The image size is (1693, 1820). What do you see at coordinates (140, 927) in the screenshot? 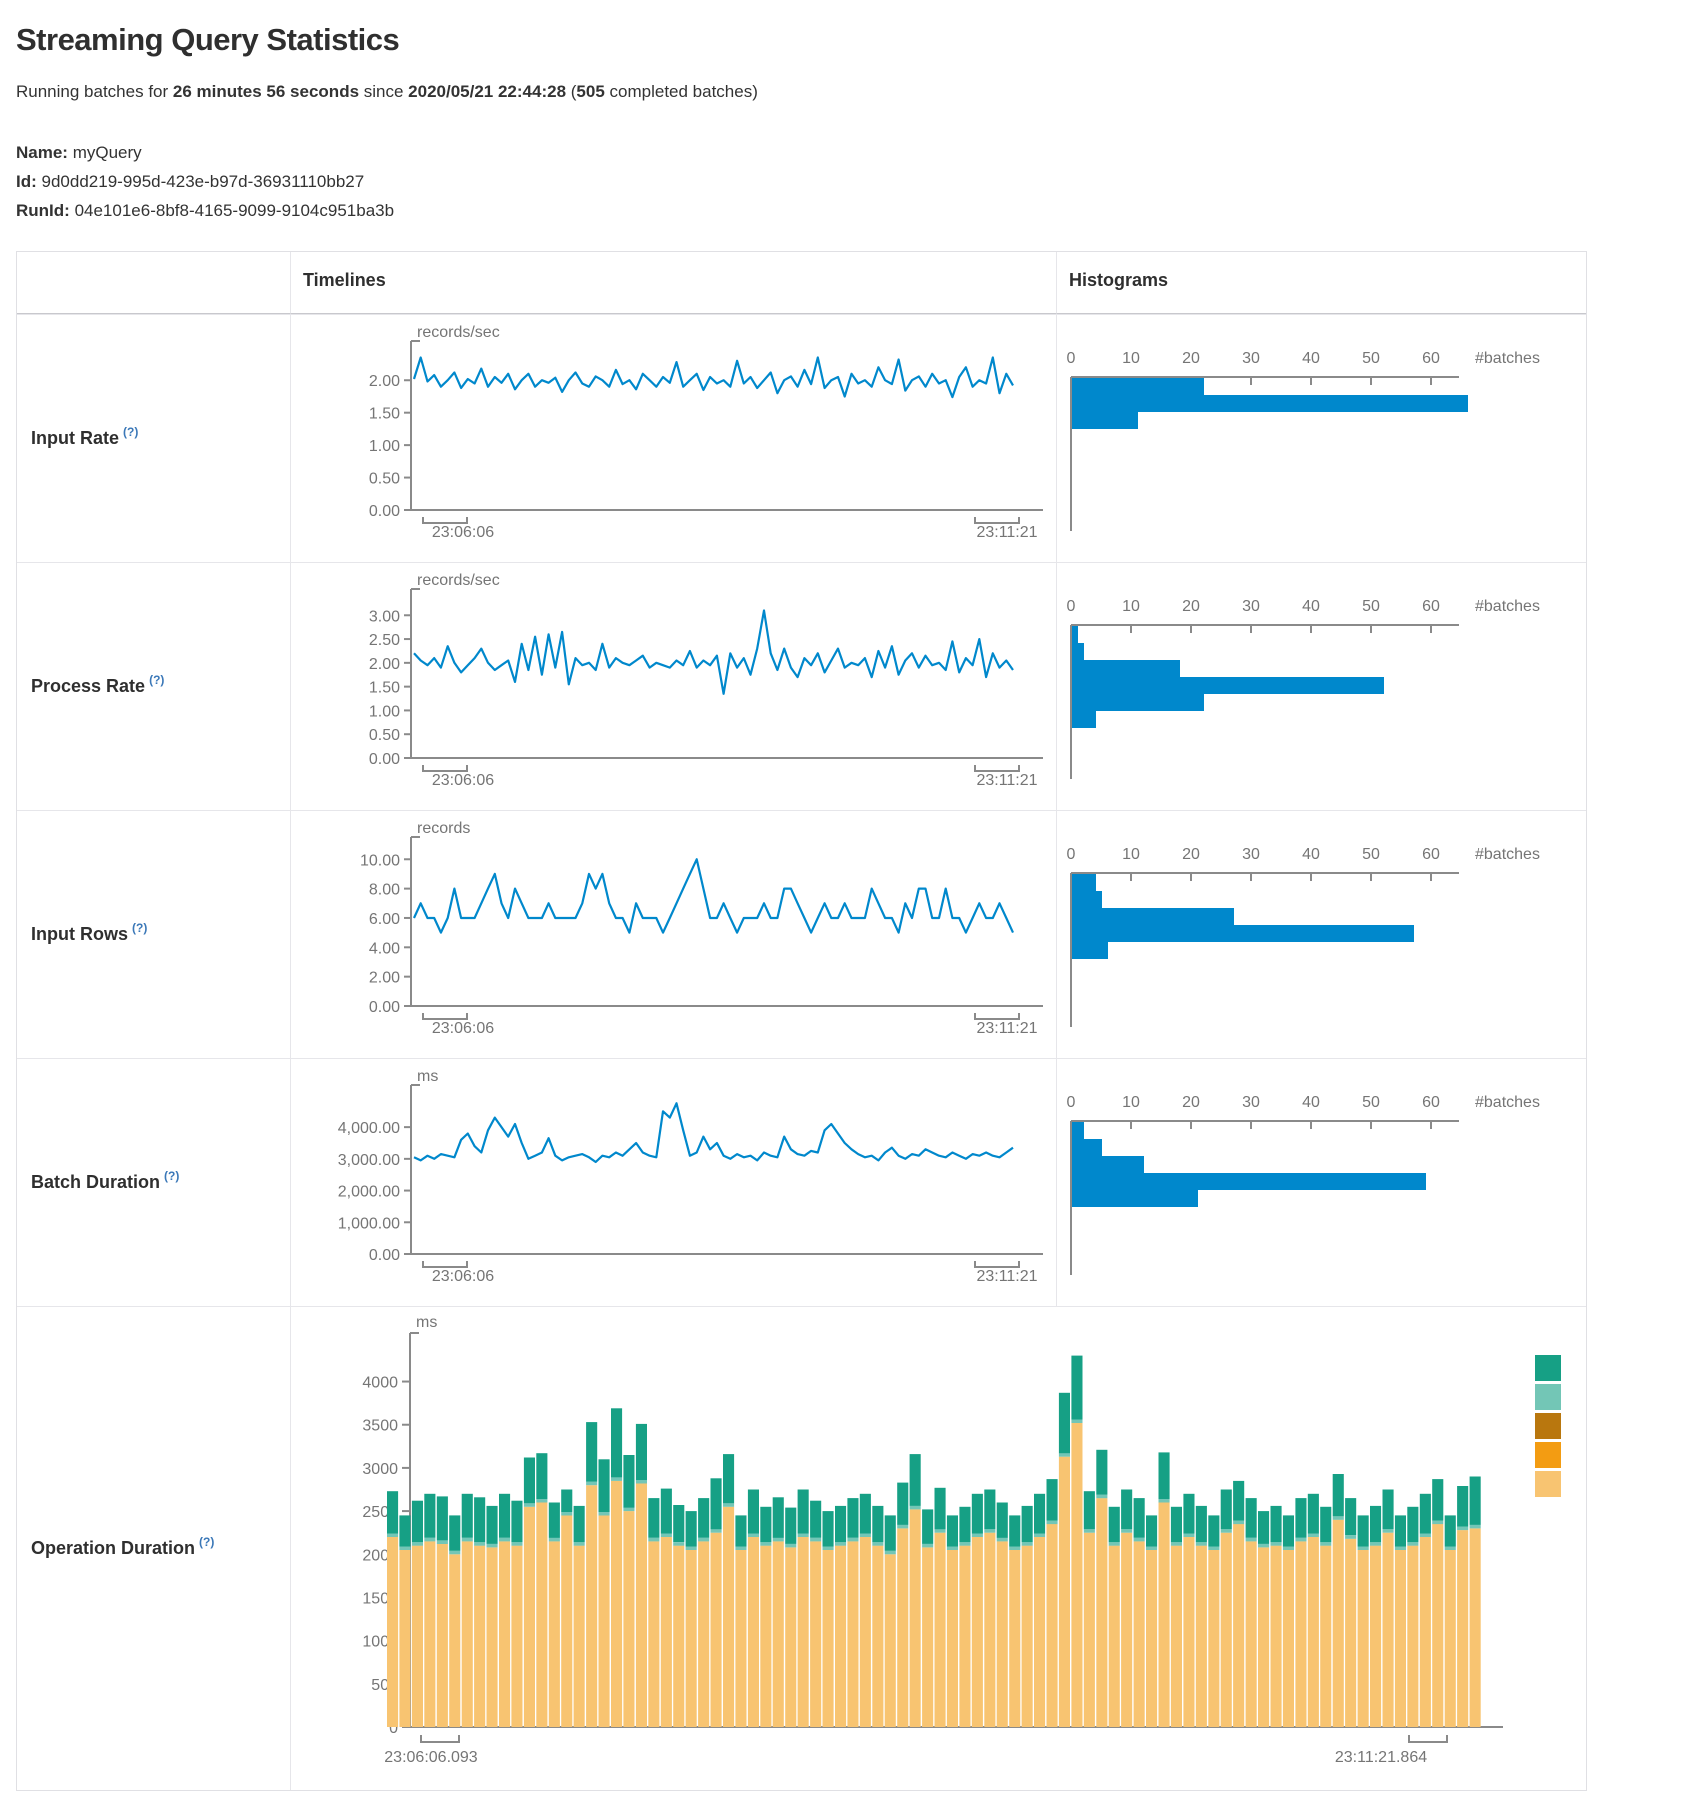
I see `input-rows-help-icon: (?)` at bounding box center [140, 927].